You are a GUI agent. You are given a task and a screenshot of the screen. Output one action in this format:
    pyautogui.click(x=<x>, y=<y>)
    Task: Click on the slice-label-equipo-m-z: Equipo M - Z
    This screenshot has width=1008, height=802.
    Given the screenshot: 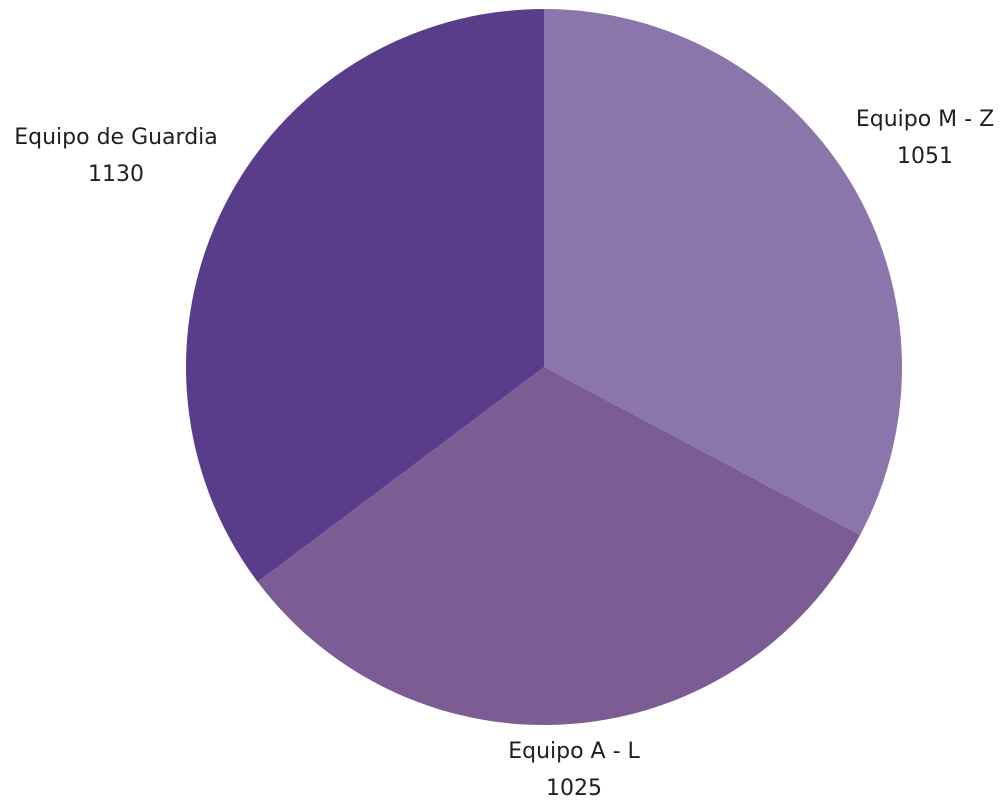 What is the action you would take?
    pyautogui.click(x=925, y=119)
    